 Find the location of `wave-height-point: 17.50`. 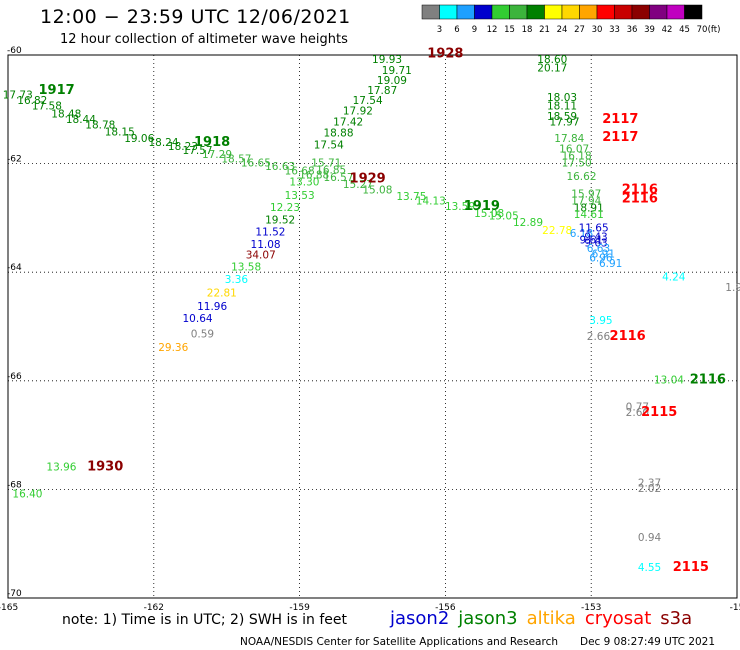

wave-height-point: 17.50 is located at coordinates (577, 163).